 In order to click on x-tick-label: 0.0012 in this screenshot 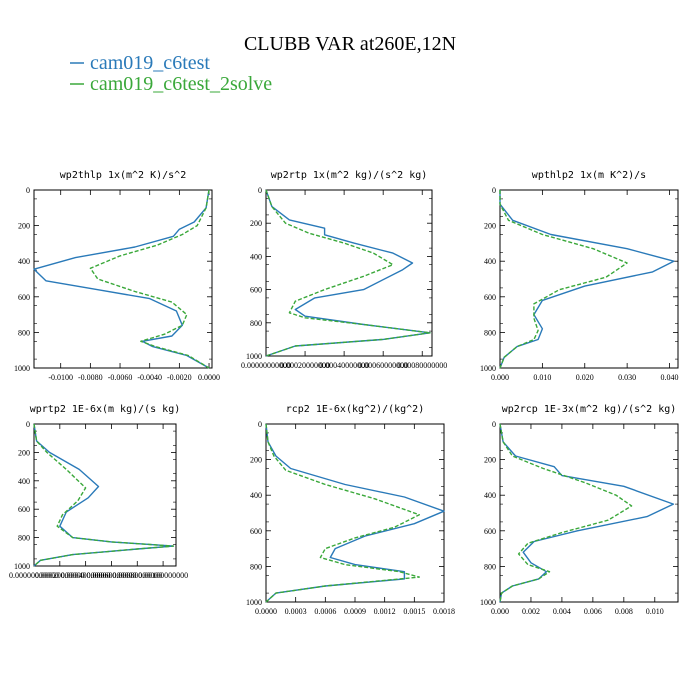, I will do `click(385, 611)`.